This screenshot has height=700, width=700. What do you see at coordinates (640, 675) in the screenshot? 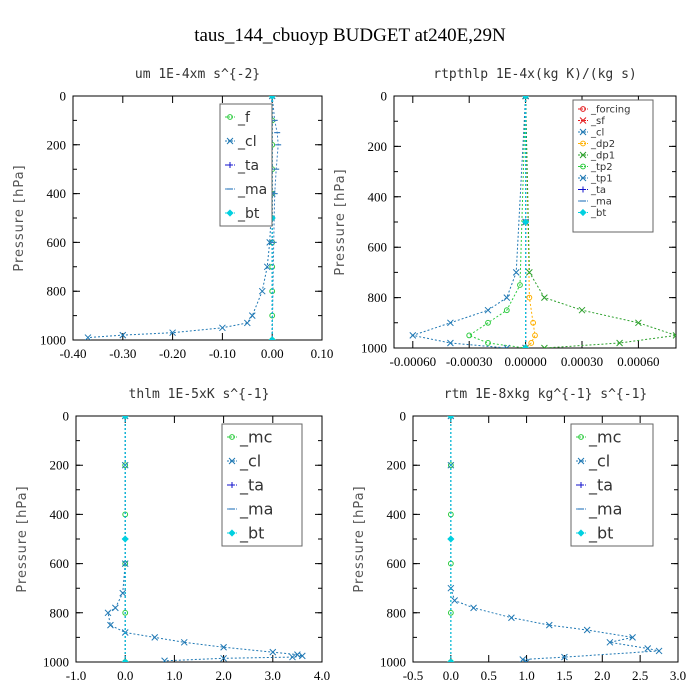
I see `x-tick-label: 2.5` at bounding box center [640, 675].